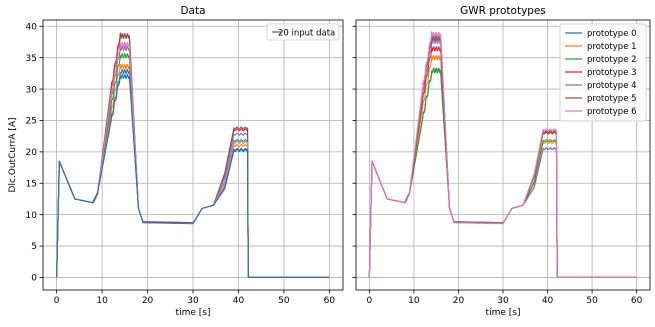 This screenshot has width=655, height=327. Describe the element at coordinates (612, 60) in the screenshot. I see `legend-label-2: prototype 2` at that location.